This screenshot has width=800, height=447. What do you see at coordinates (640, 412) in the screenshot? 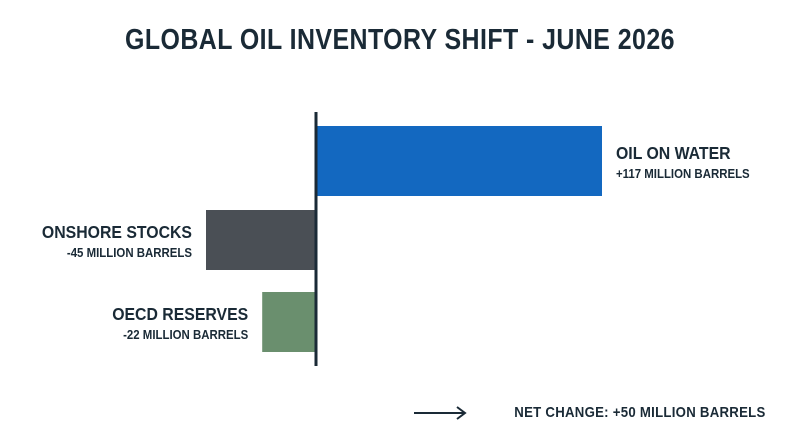
I see `net-change-text: NET CHANGE: +50 MILLION BARRELS` at bounding box center [640, 412].